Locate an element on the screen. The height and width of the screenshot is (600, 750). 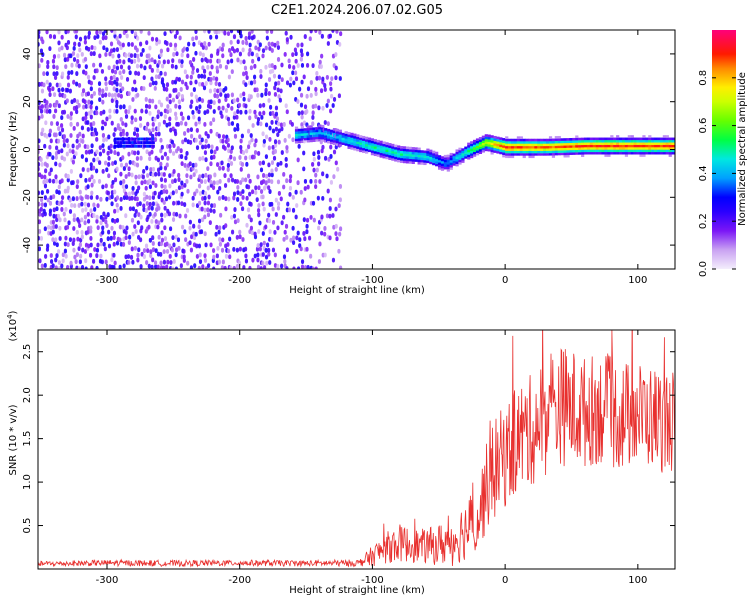
y-tick-label: 2.0 is located at coordinates (27, 395).